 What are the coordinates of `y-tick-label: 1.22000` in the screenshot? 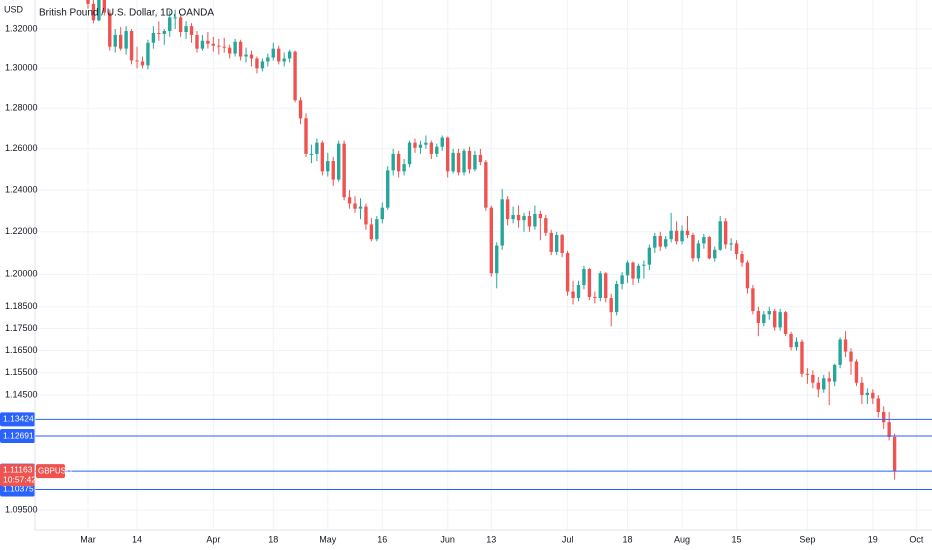 It's located at (21, 231).